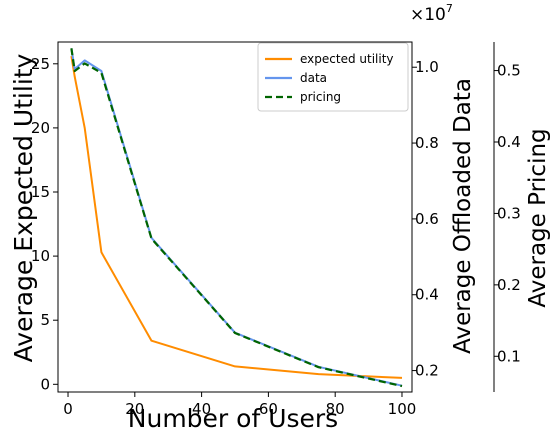 The image size is (550, 432). I want to click on x-tick-label: 100, so click(402, 409).